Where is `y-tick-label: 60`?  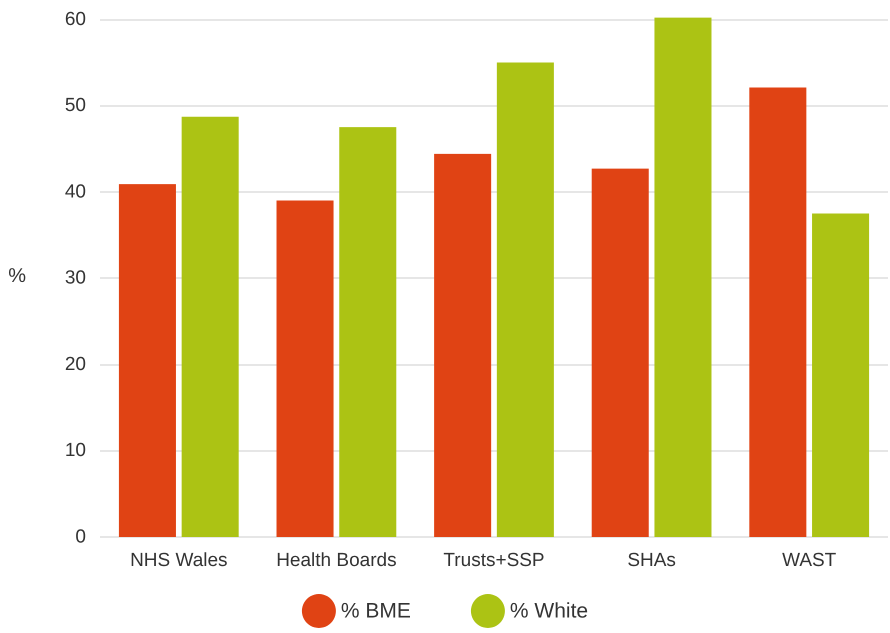 y-tick-label: 60 is located at coordinates (75, 19).